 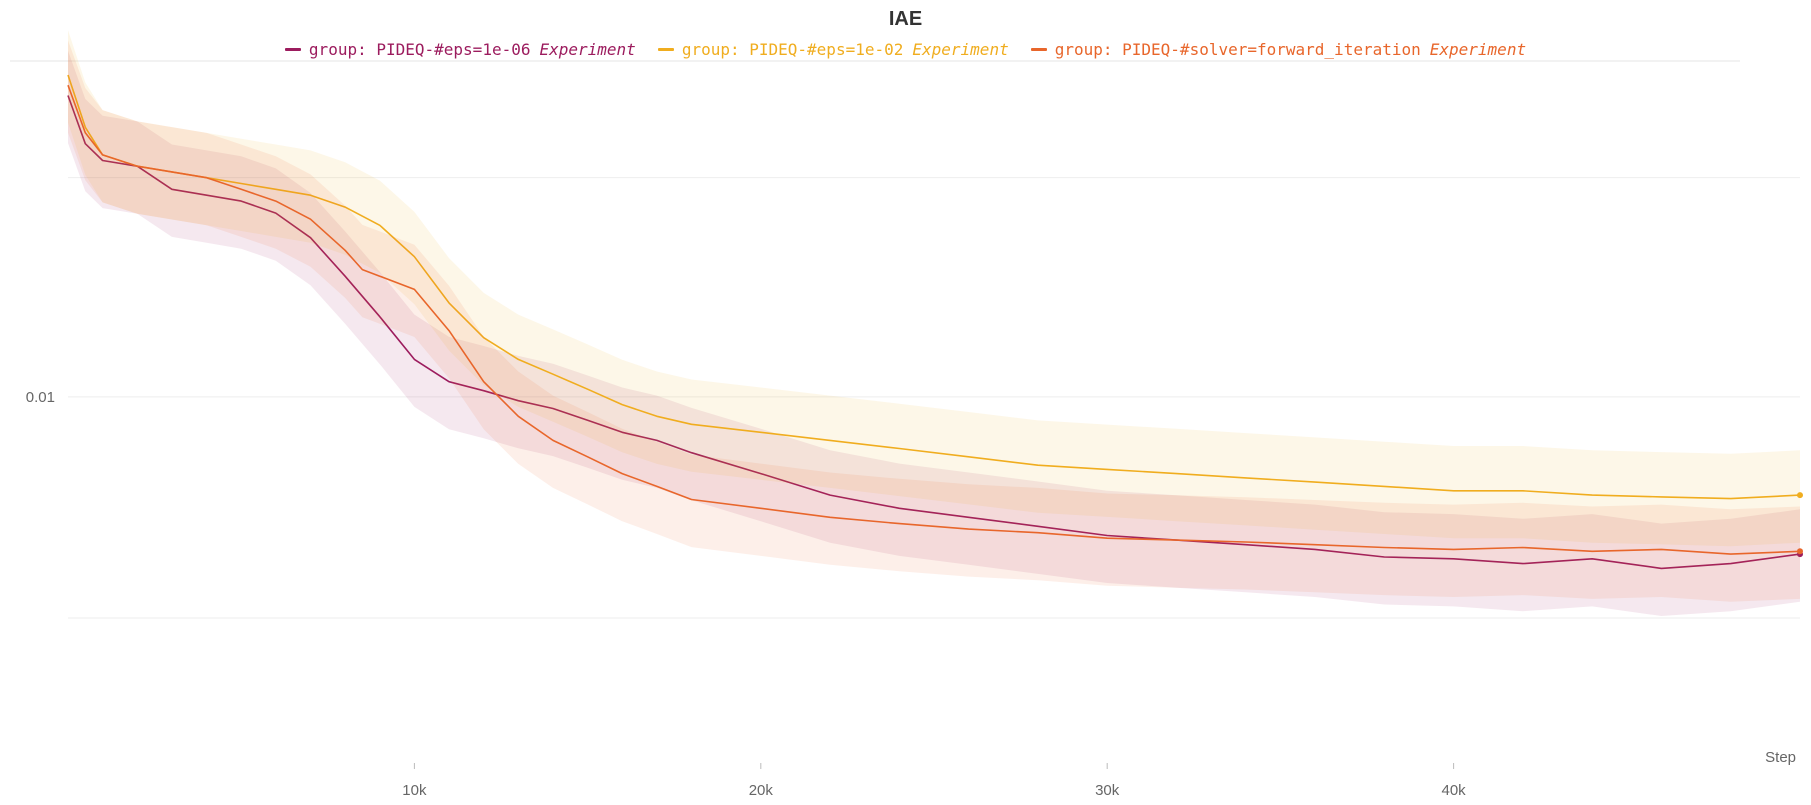 What do you see at coordinates (40, 397) in the screenshot?
I see `y-tick-label-0: 0.01` at bounding box center [40, 397].